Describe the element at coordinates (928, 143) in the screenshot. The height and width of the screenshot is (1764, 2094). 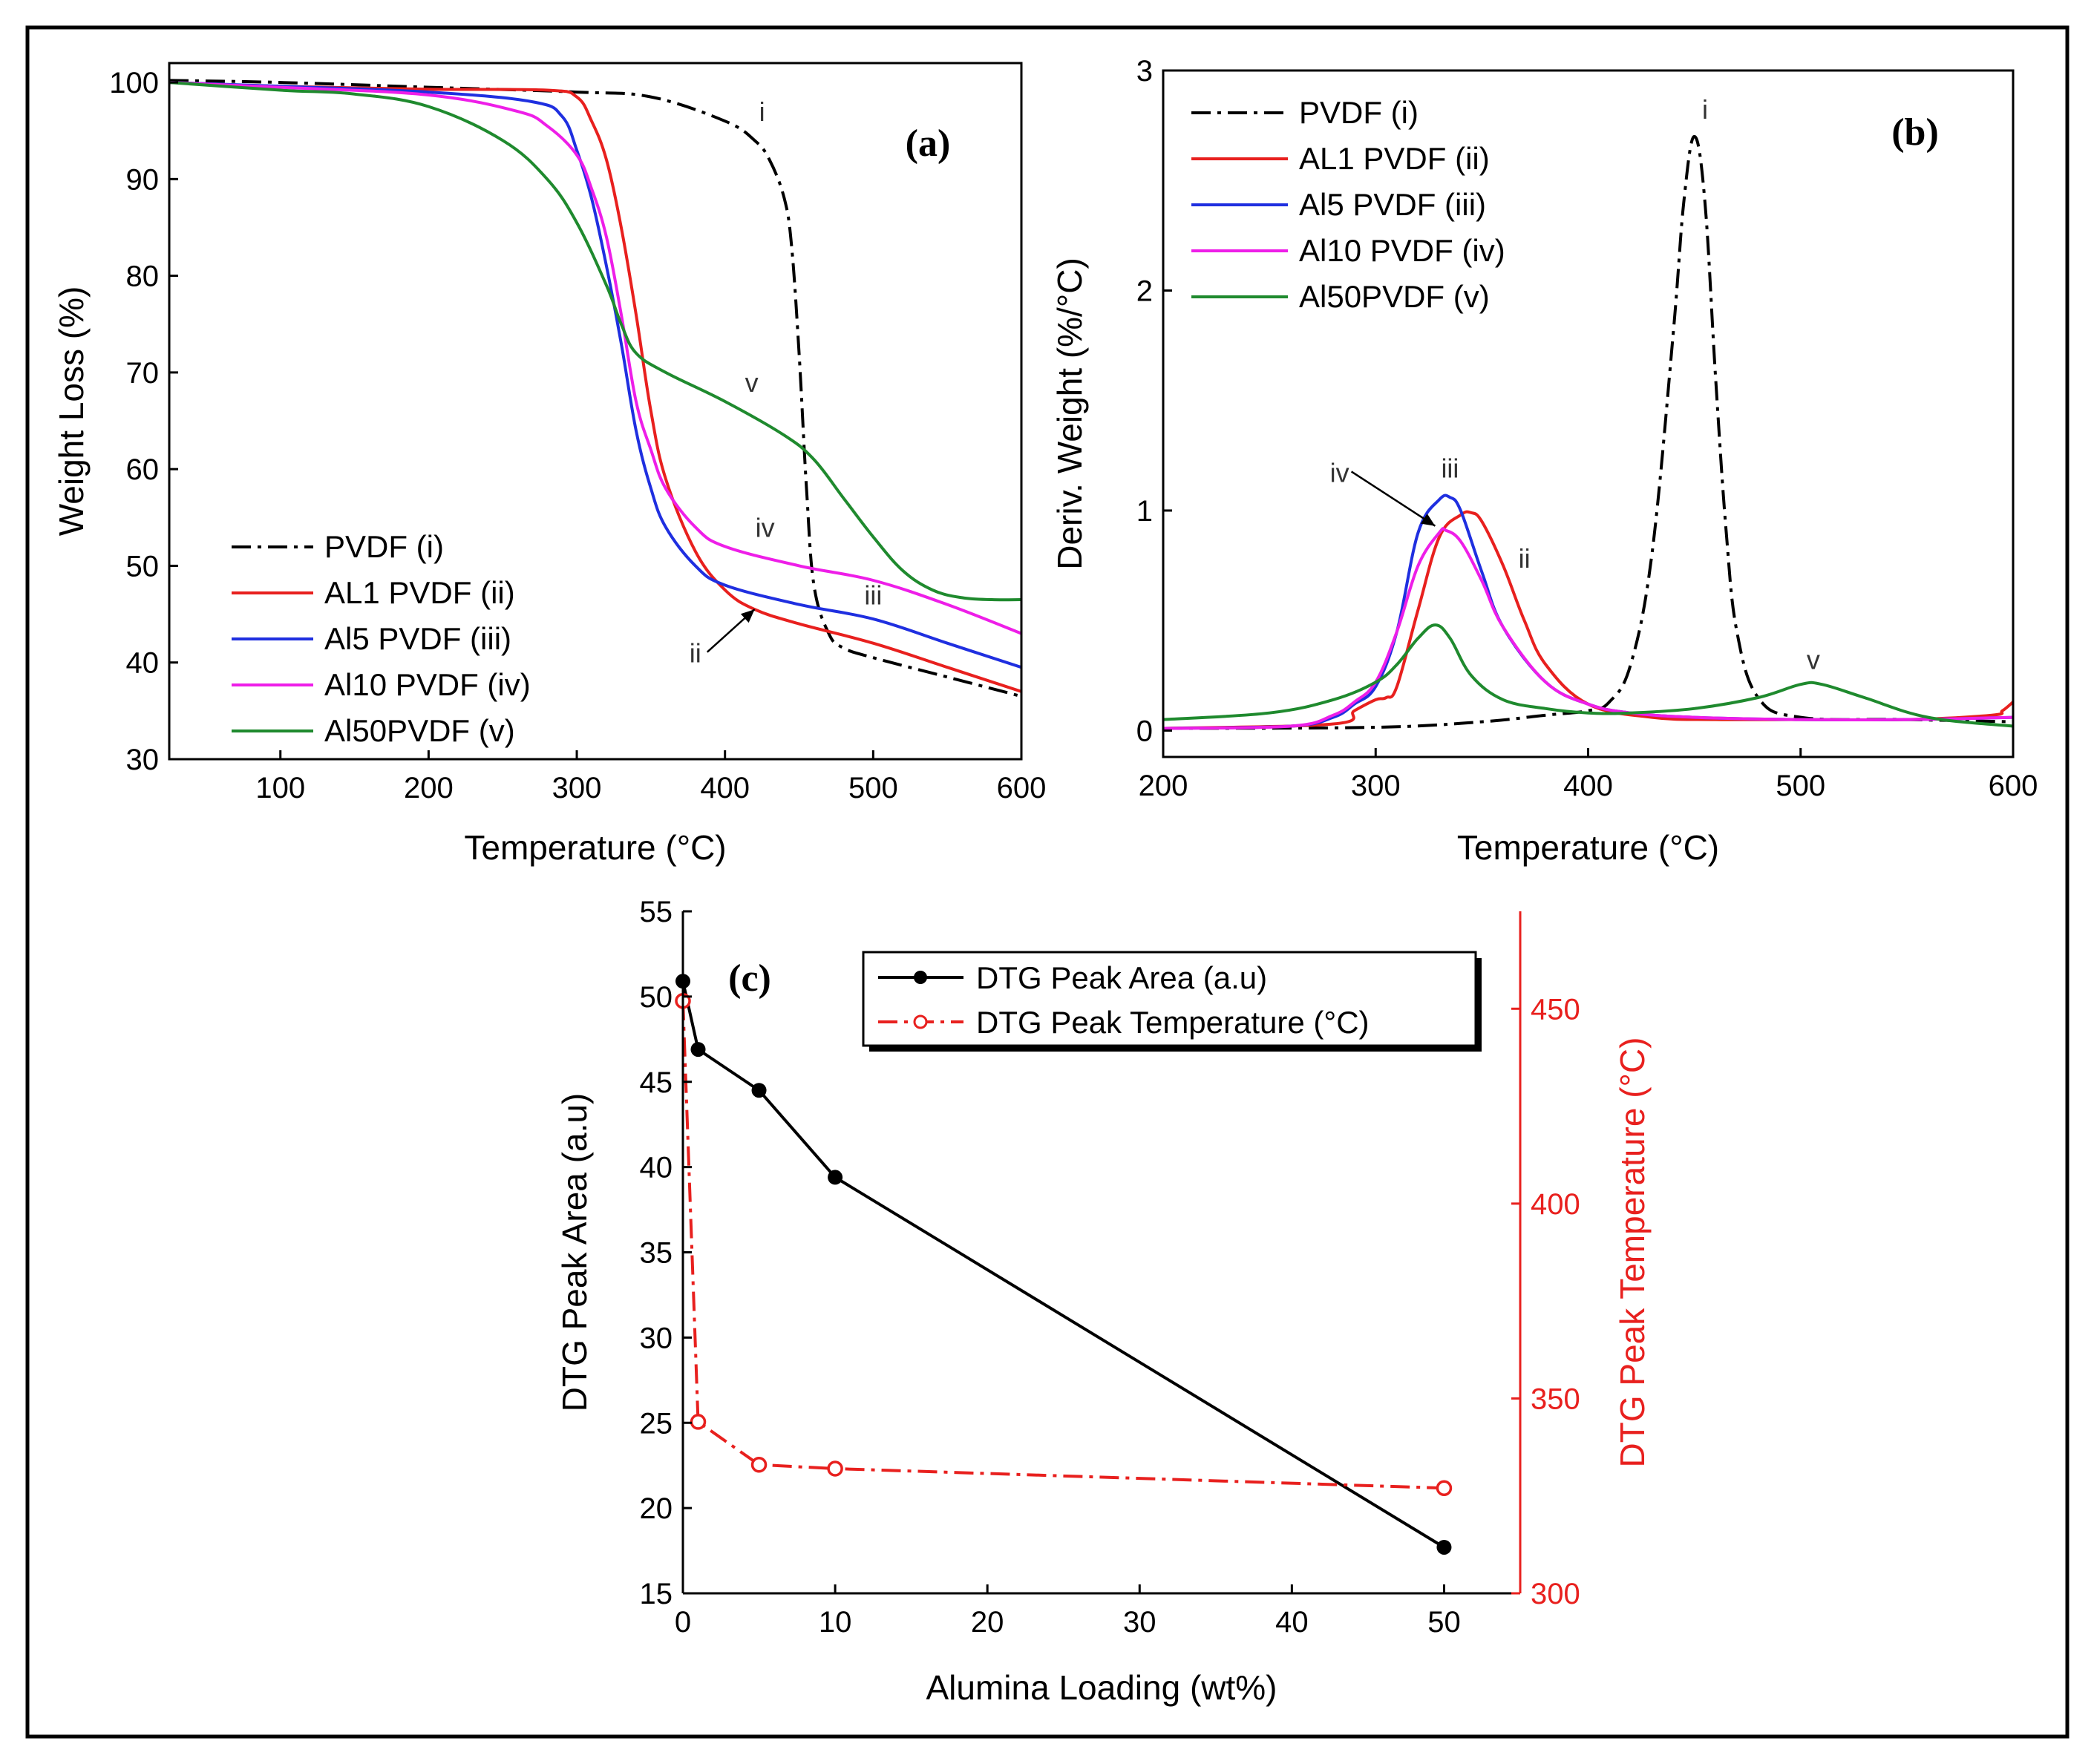
I see `panel-label: (a)` at that location.